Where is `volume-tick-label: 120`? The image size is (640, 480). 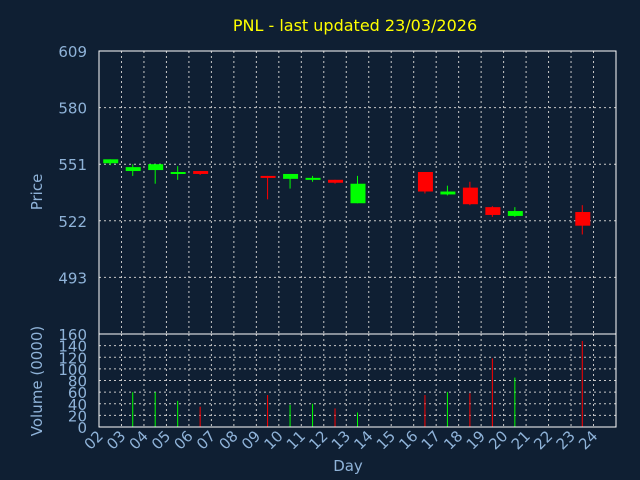
volume-tick-label: 120 is located at coordinates (72, 358).